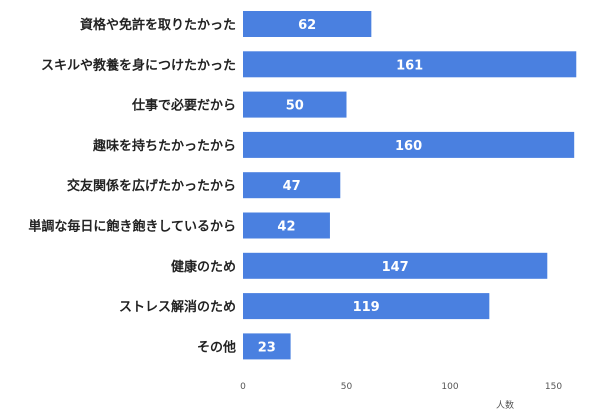 Image resolution: width=600 pixels, height=414 pixels. What do you see at coordinates (401, 387) in the screenshot?
I see `x-tick-labels: 0 50 100 150` at bounding box center [401, 387].